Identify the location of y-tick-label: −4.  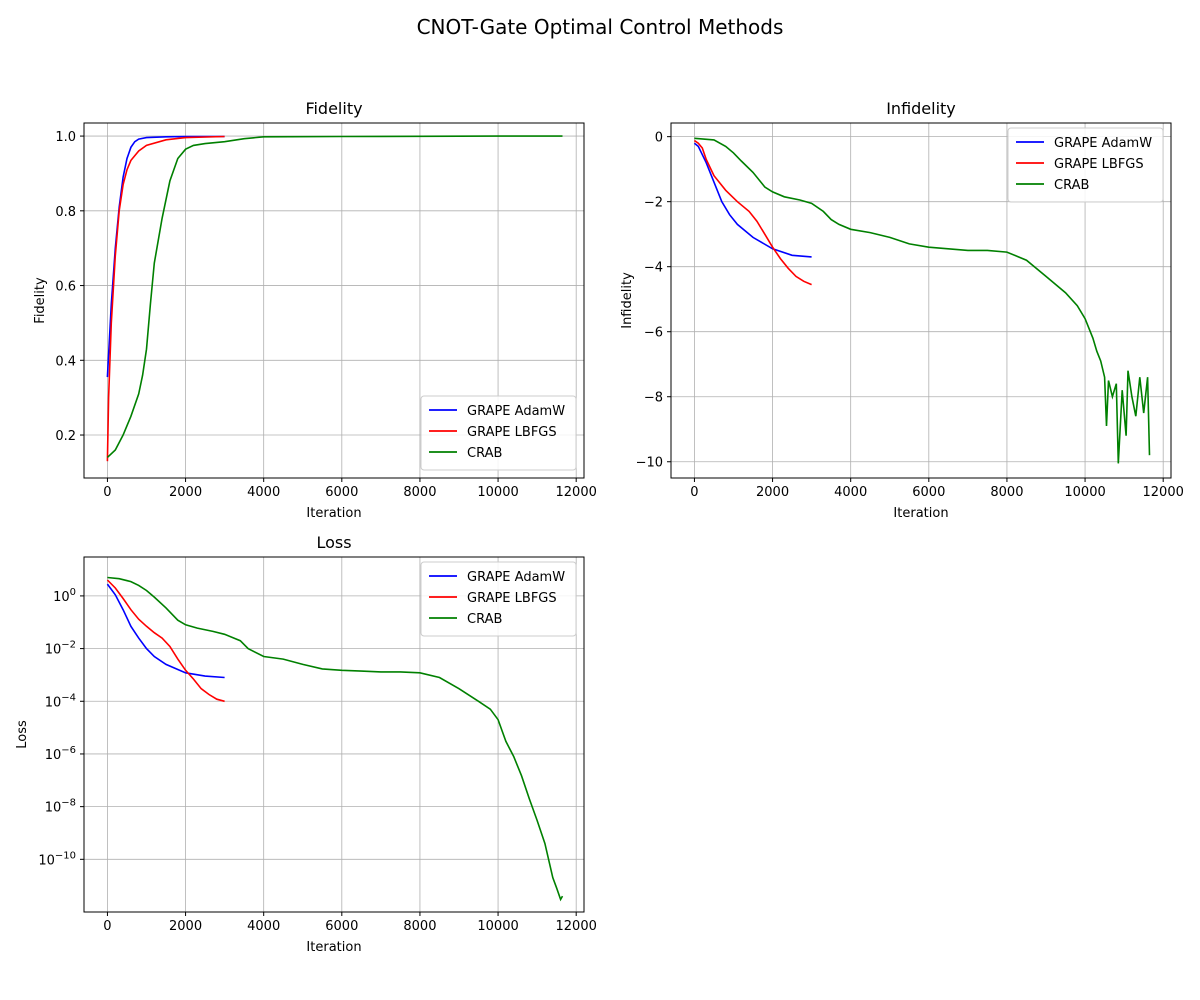
(653, 268).